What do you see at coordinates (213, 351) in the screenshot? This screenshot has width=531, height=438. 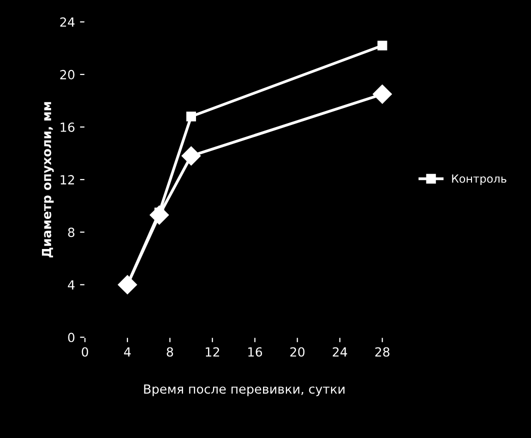 I see `x-tick-label: 12` at bounding box center [213, 351].